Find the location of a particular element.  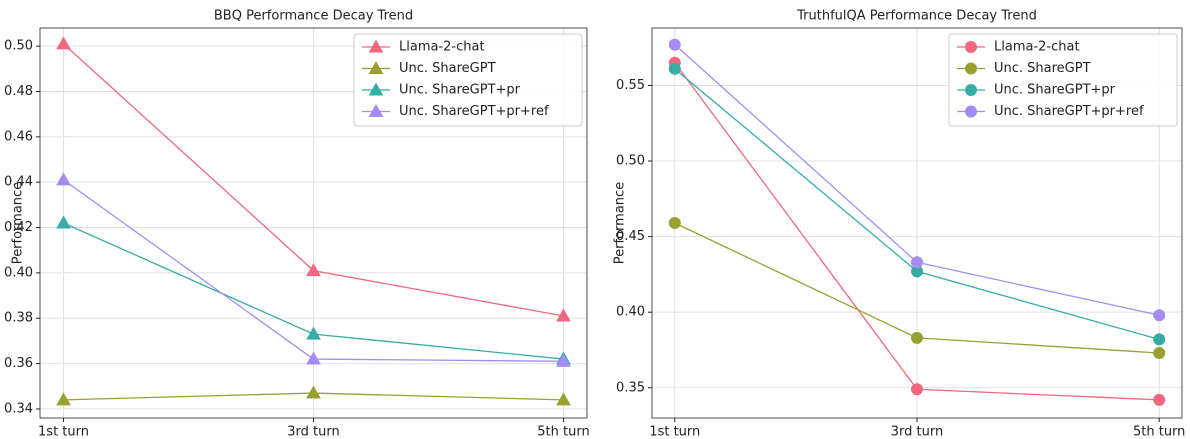

y-tick-label: 0.35 is located at coordinates (630, 387).